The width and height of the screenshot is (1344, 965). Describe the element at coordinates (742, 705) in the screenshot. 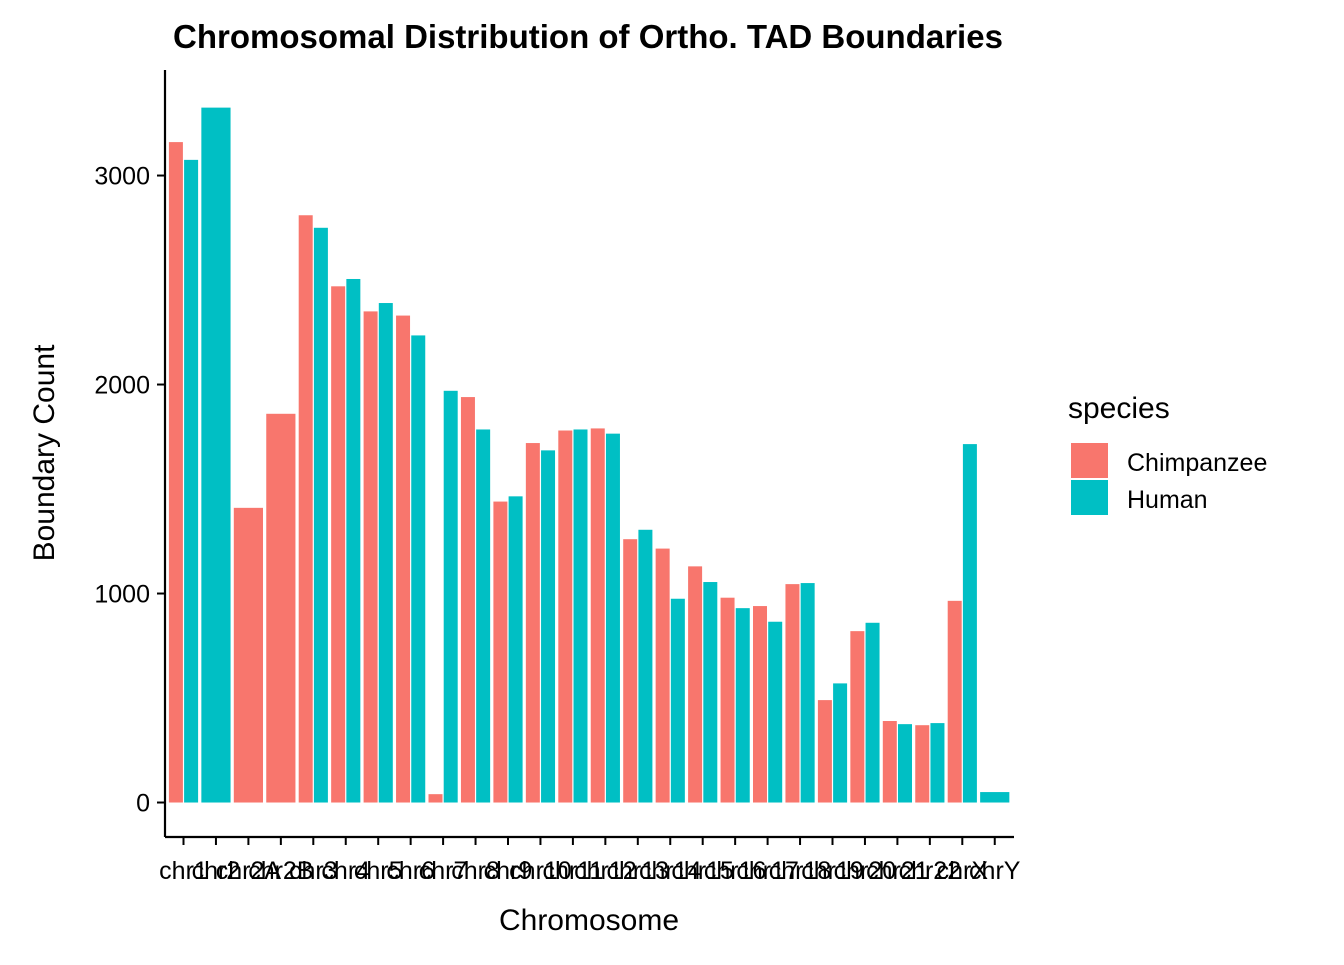

I see `bar-human-chr16` at that location.